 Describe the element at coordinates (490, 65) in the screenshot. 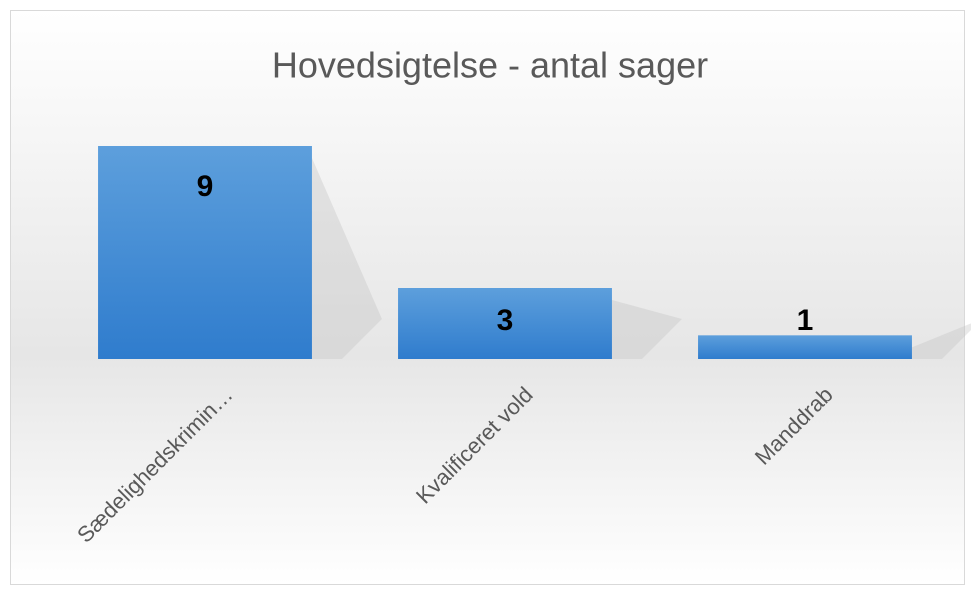

I see `chart-title: Hovedsigtelse - antal sager` at that location.